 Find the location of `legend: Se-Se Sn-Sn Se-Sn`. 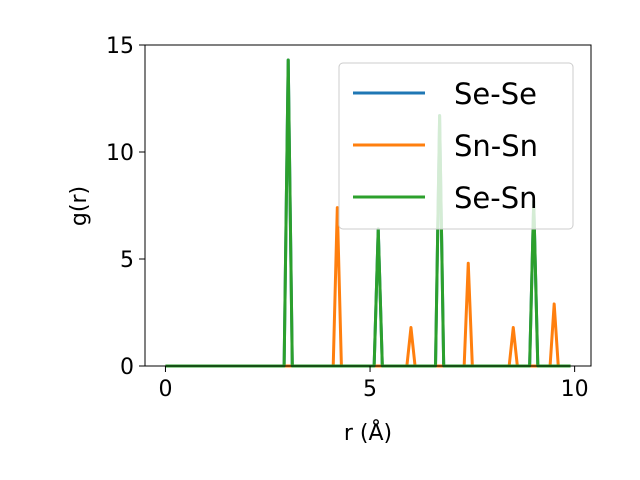

legend: Se-Se Sn-Sn Se-Sn is located at coordinates (456, 146).